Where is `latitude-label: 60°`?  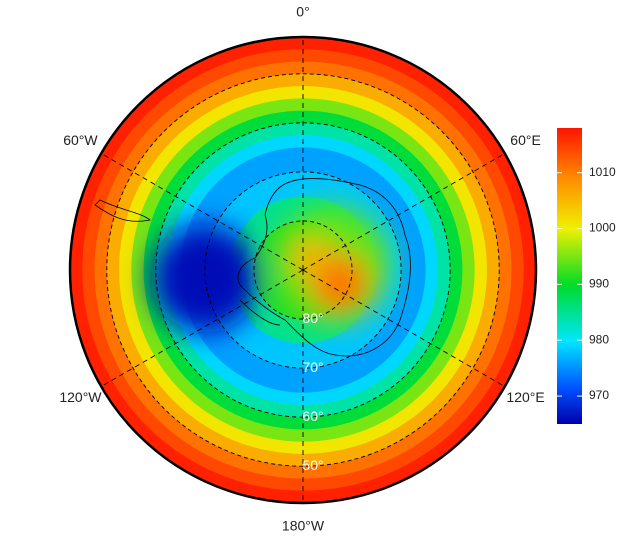 latitude-label: 60° is located at coordinates (312, 416).